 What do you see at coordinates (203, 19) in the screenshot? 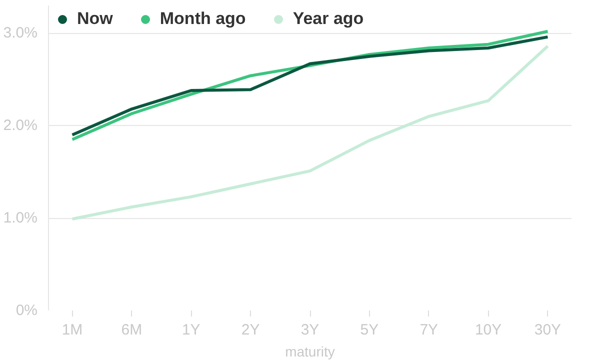
I see `legend-label: Month ago` at bounding box center [203, 19].